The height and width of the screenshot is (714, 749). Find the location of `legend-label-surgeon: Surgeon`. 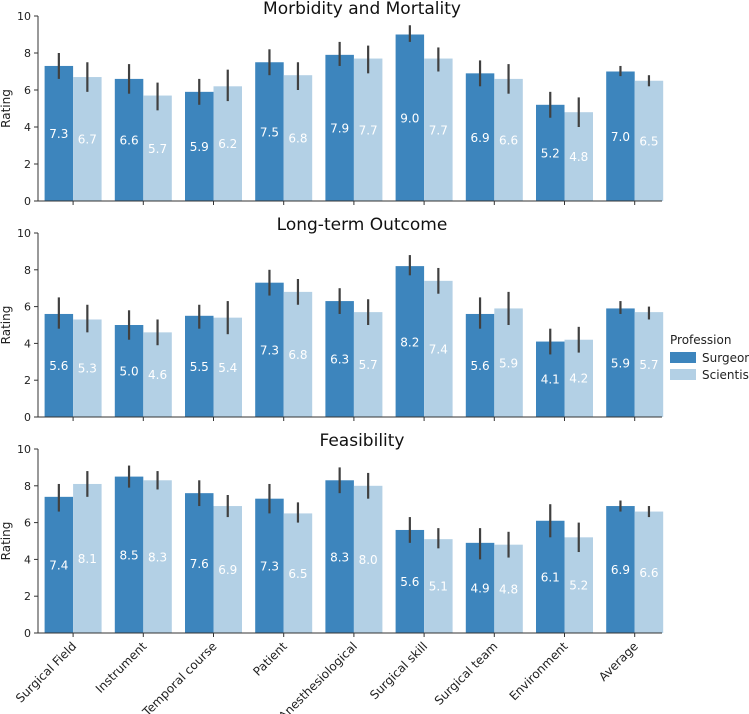

legend-label-surgeon: Surgeon is located at coordinates (725, 358).